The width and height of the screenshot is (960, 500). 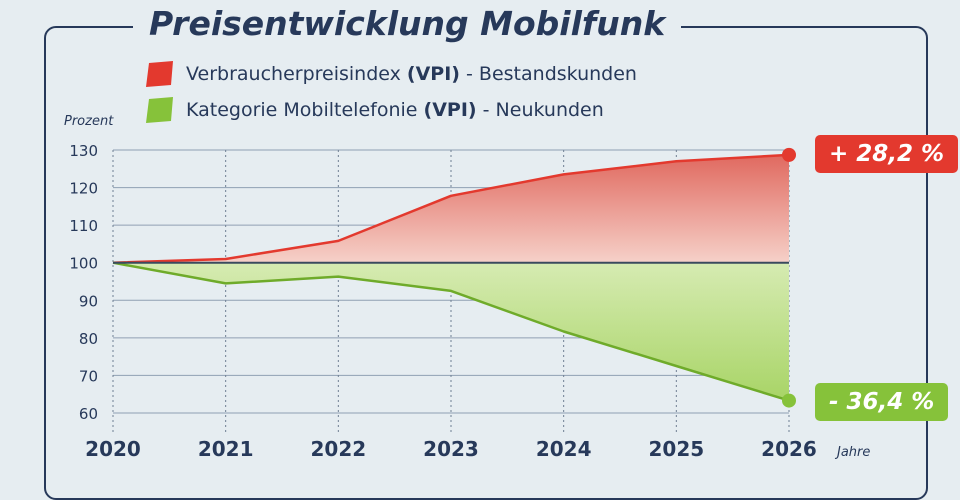 I want to click on legend-swatch-green, so click(x=159, y=110).